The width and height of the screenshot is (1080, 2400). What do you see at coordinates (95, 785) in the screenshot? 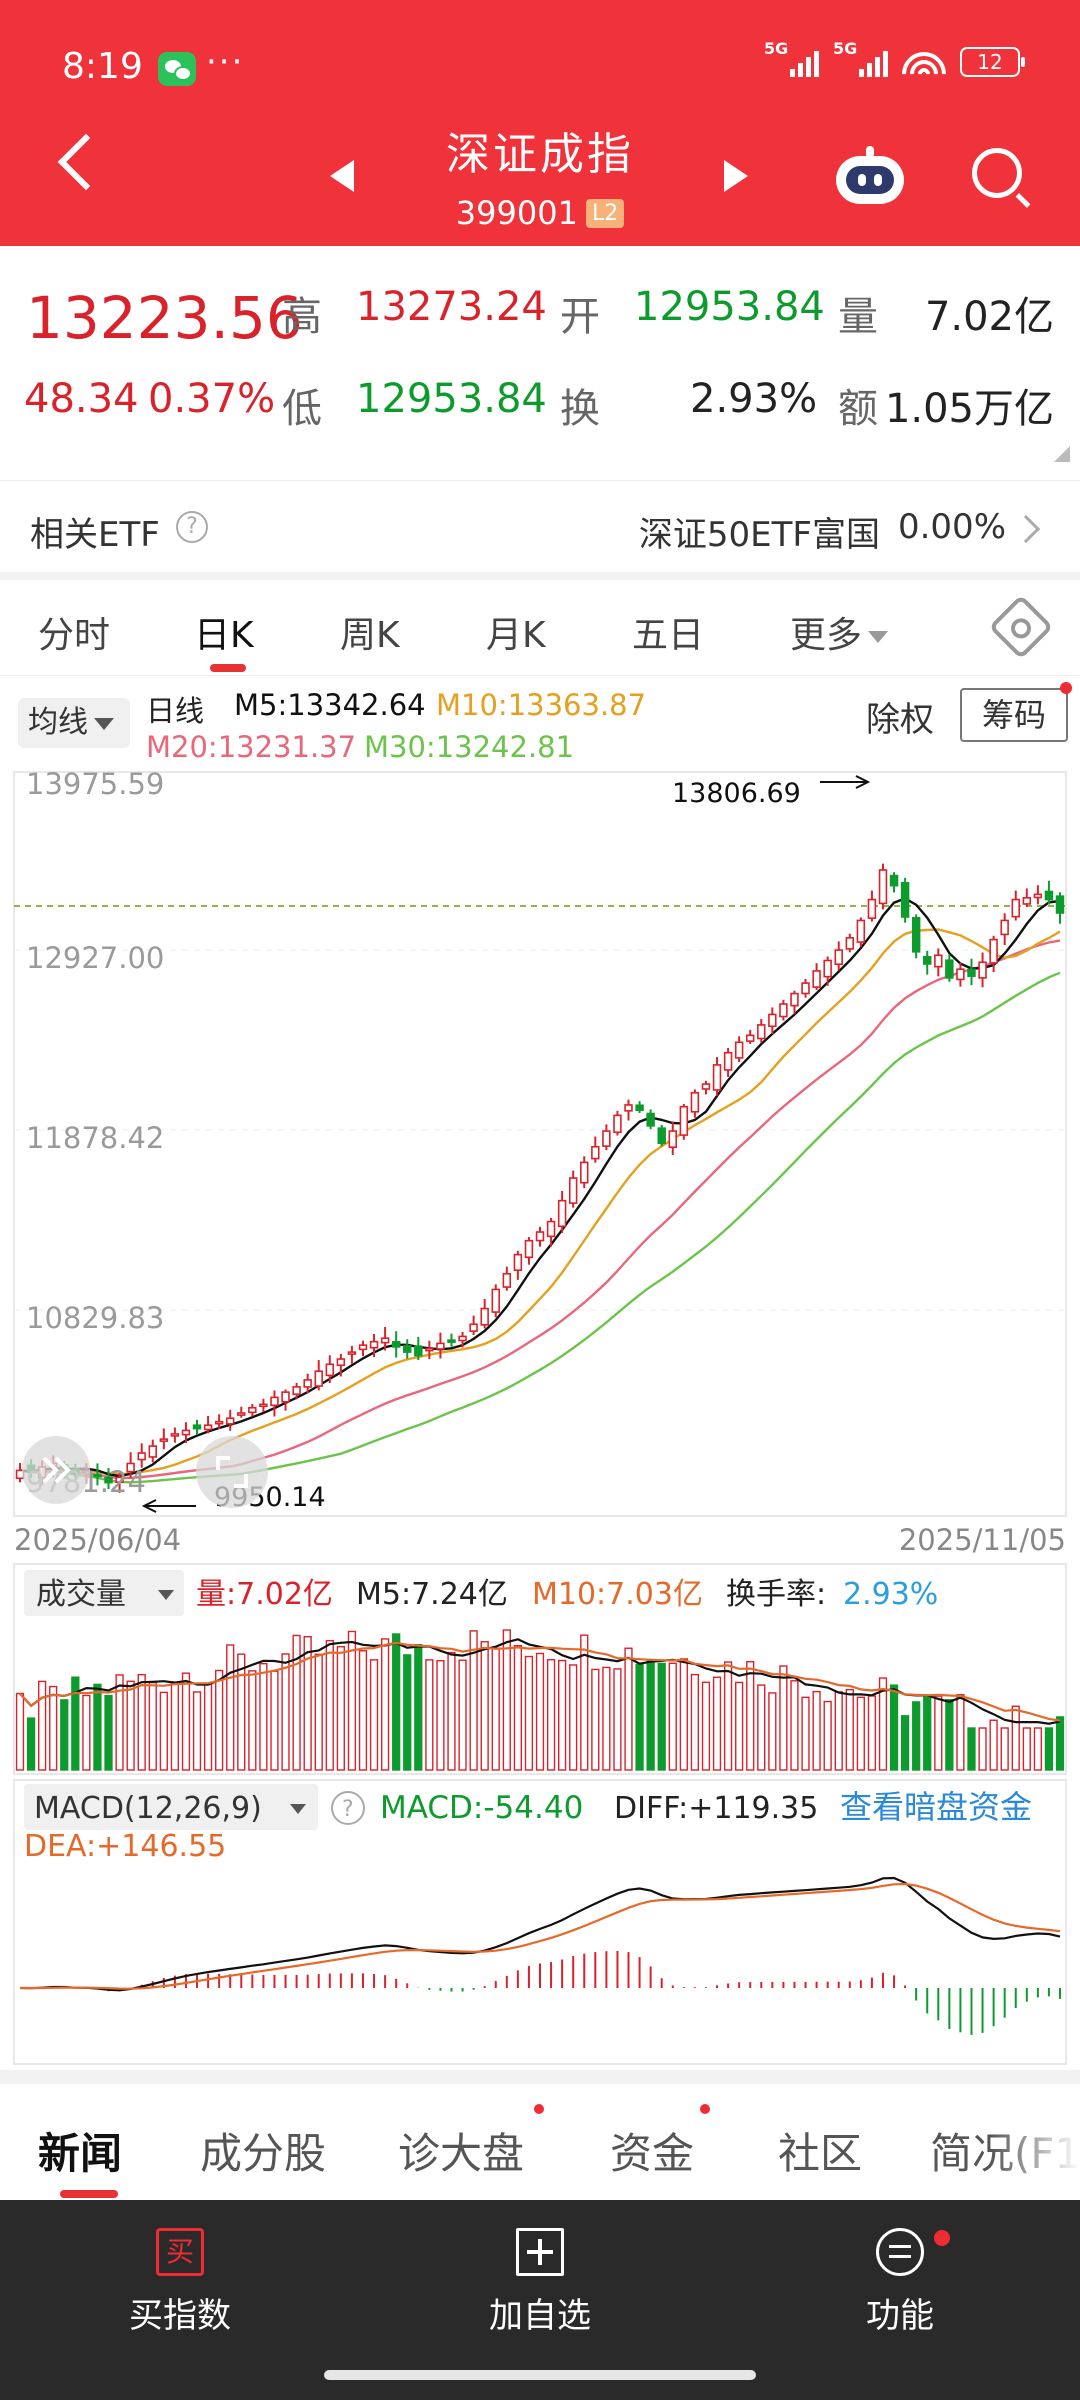
I see `y-tick-label: 13975.59` at bounding box center [95, 785].